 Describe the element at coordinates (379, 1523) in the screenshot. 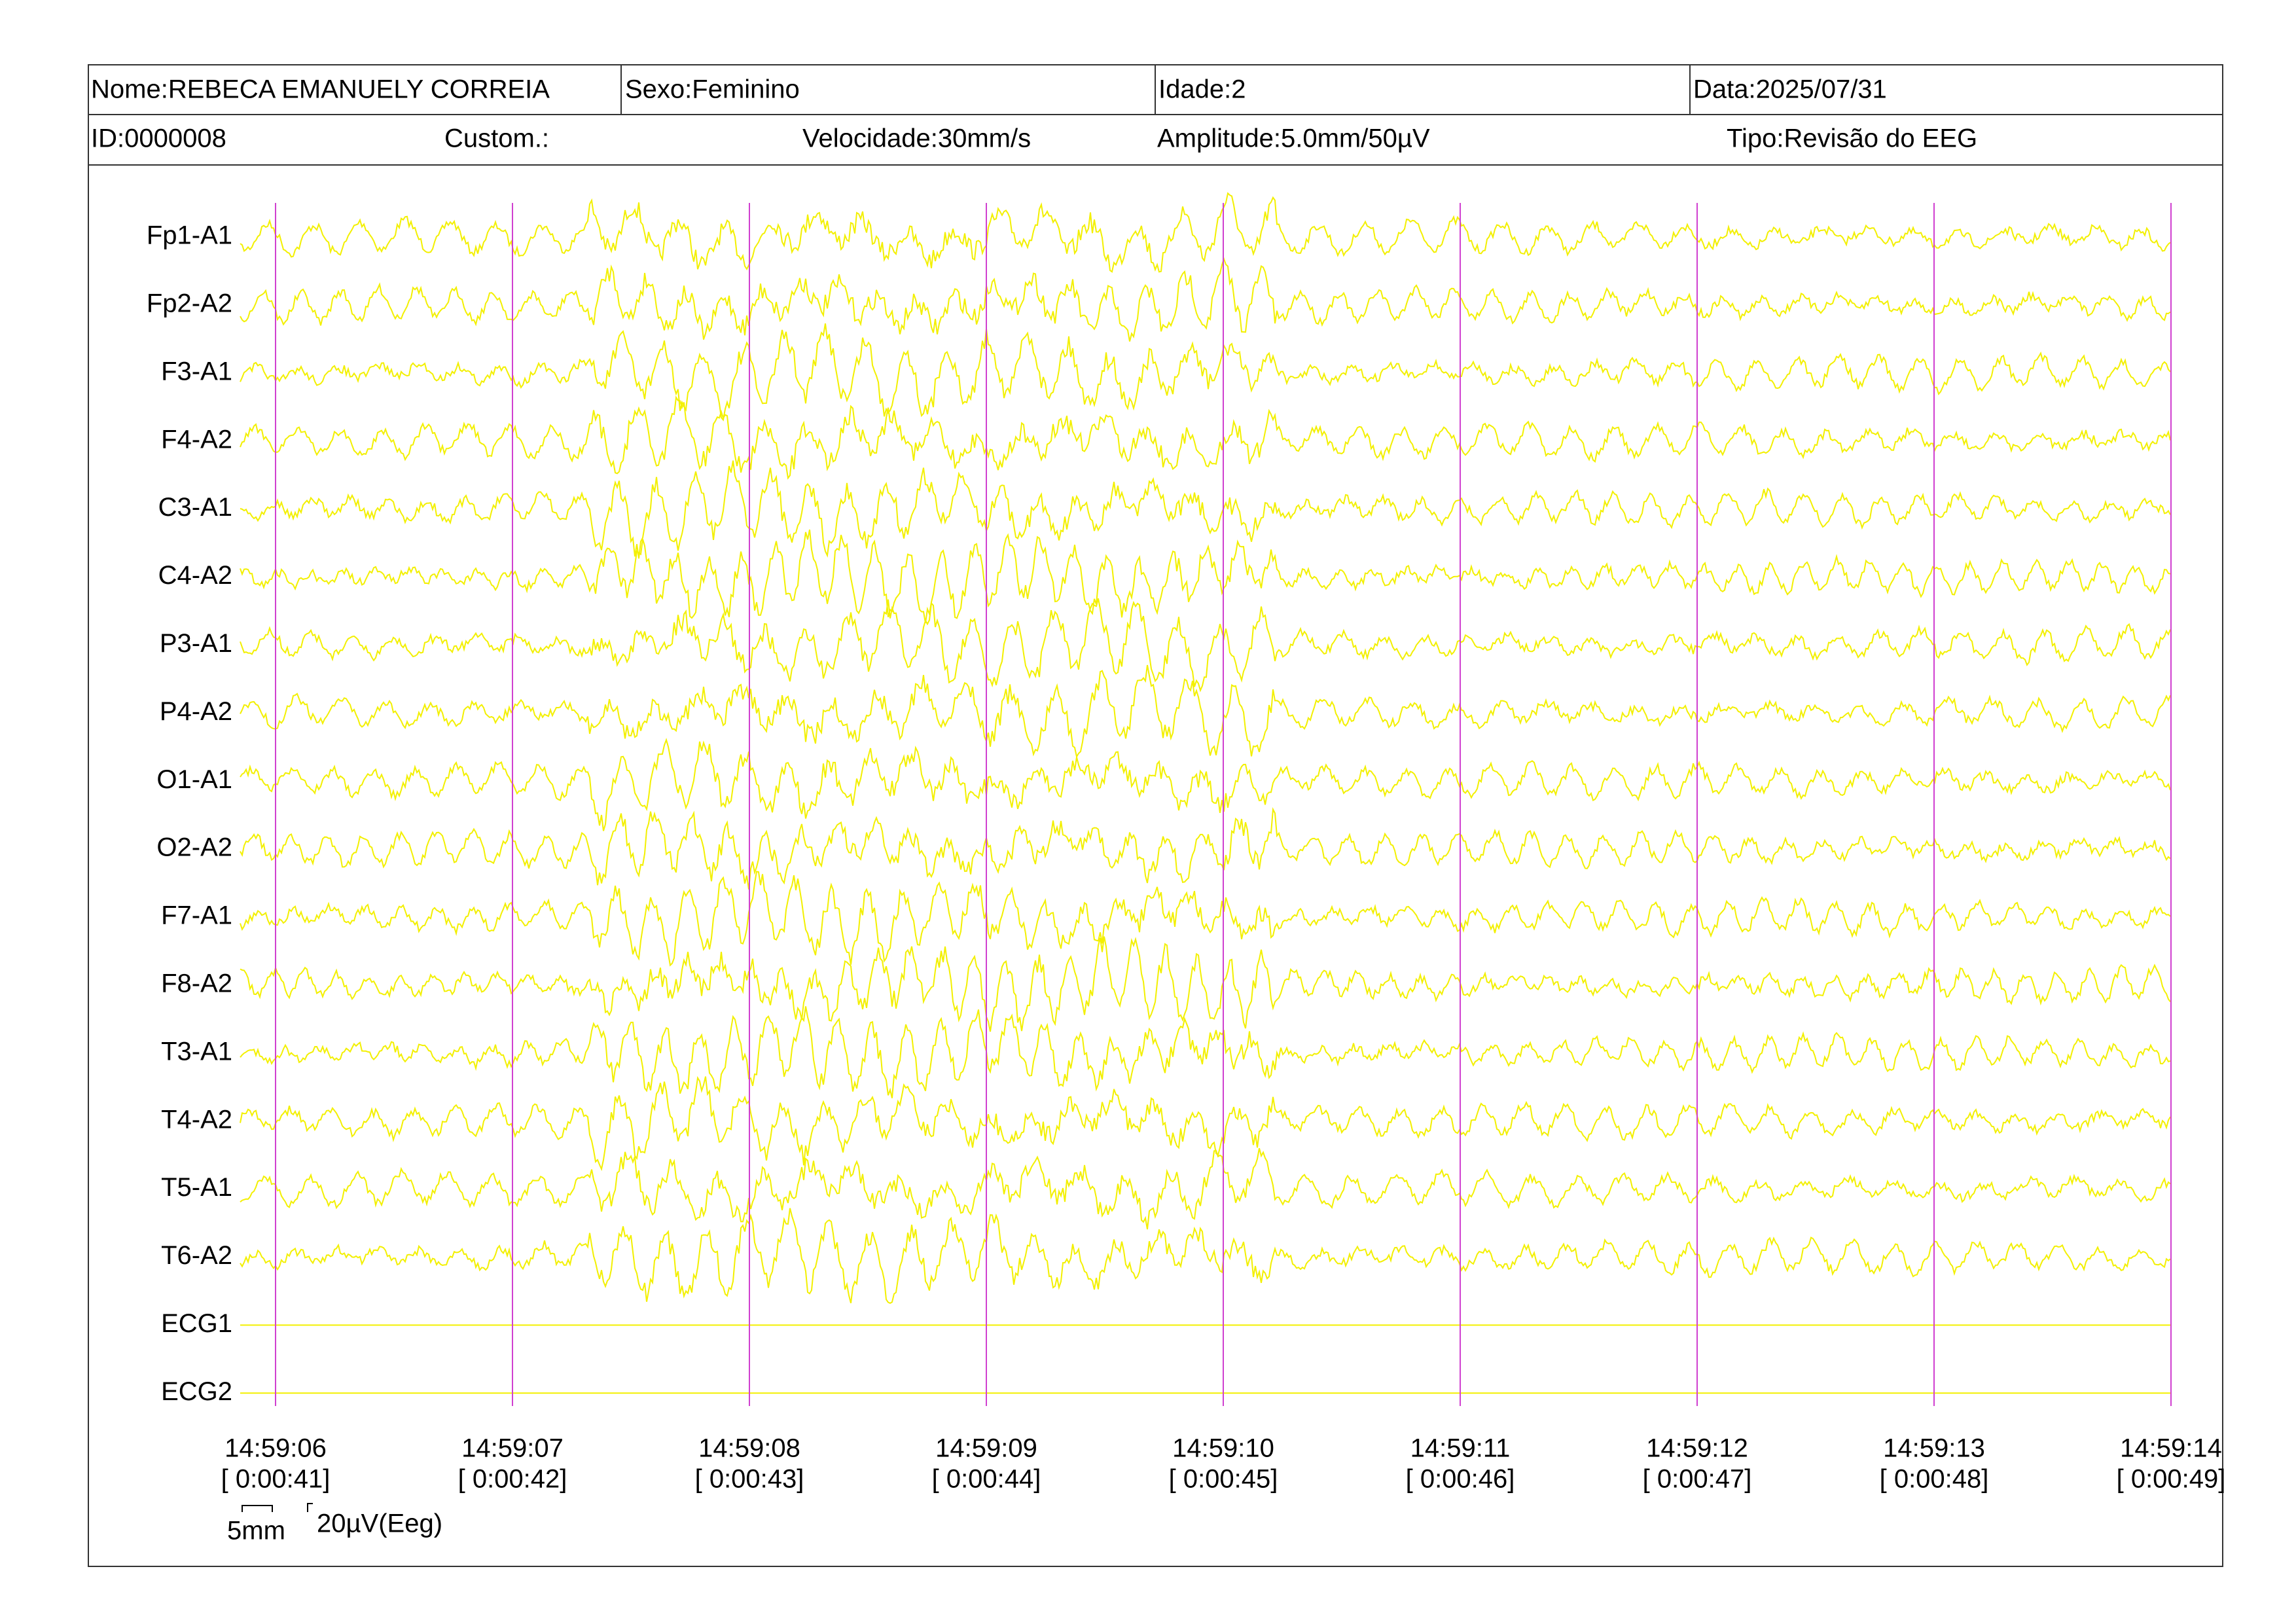

I see `scale-amplitude: 20µV(Eeg)` at that location.